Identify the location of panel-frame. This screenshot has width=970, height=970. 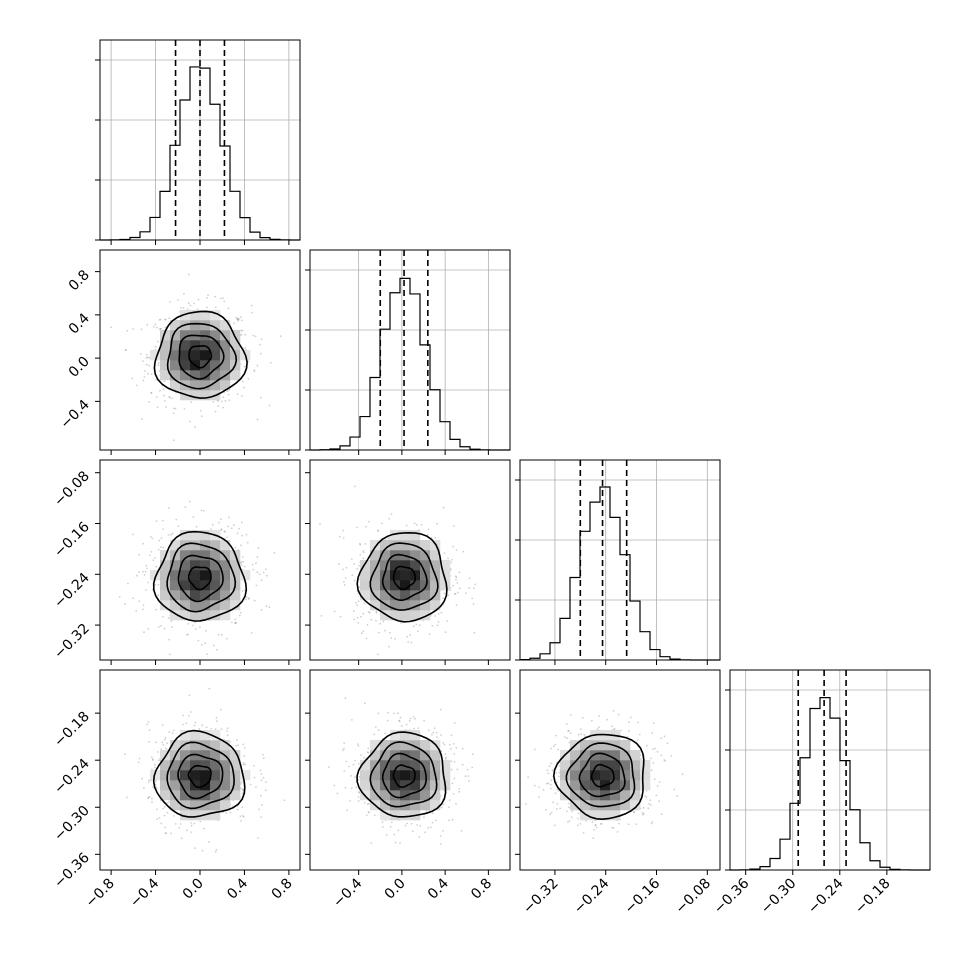
(410, 770).